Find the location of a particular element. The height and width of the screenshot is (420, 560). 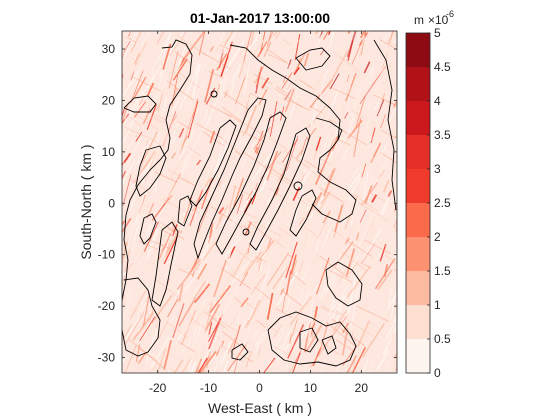

colorbar-swatch is located at coordinates (418, 220).